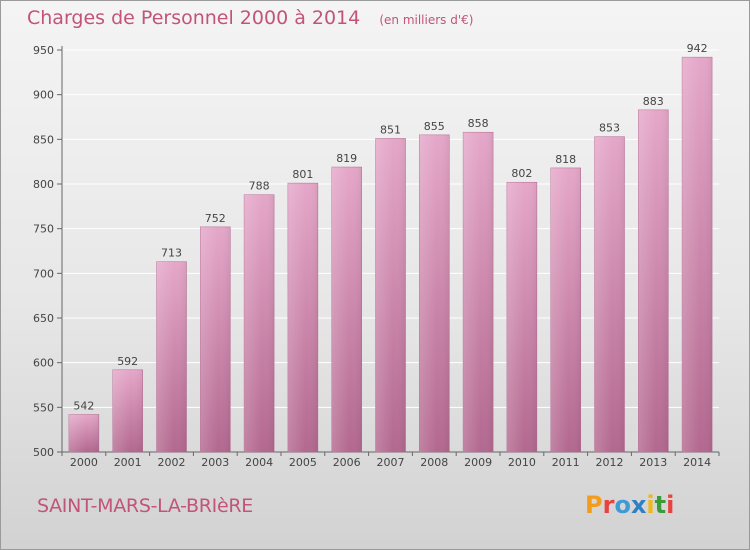 The image size is (750, 550). I want to click on value-label: 713, so click(171, 253).